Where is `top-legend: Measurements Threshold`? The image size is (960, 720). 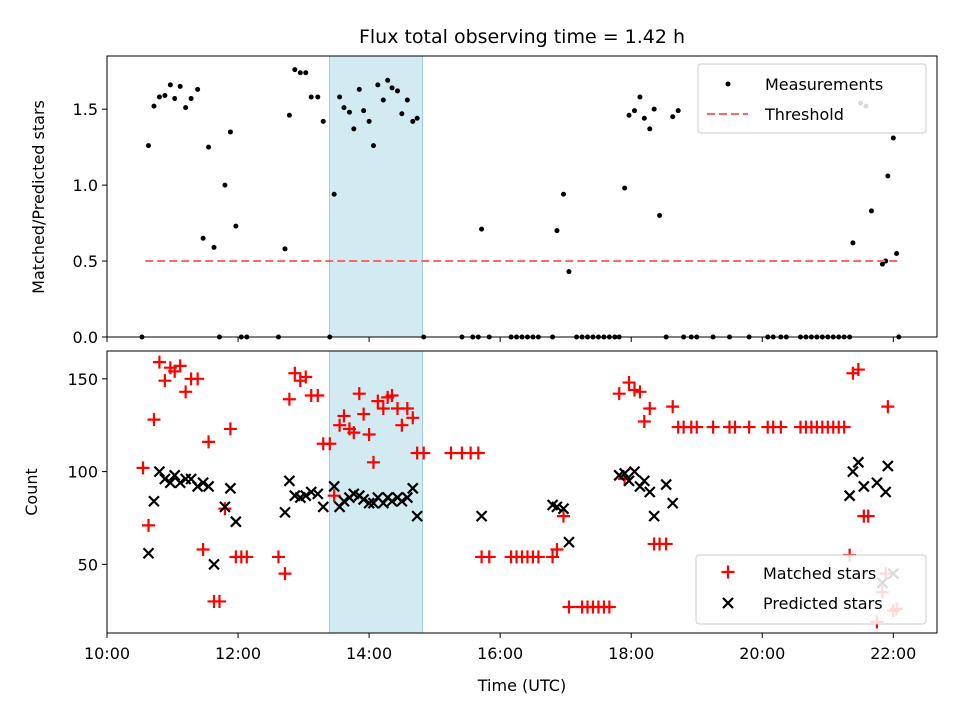
top-legend: Measurements Threshold is located at coordinates (812, 98).